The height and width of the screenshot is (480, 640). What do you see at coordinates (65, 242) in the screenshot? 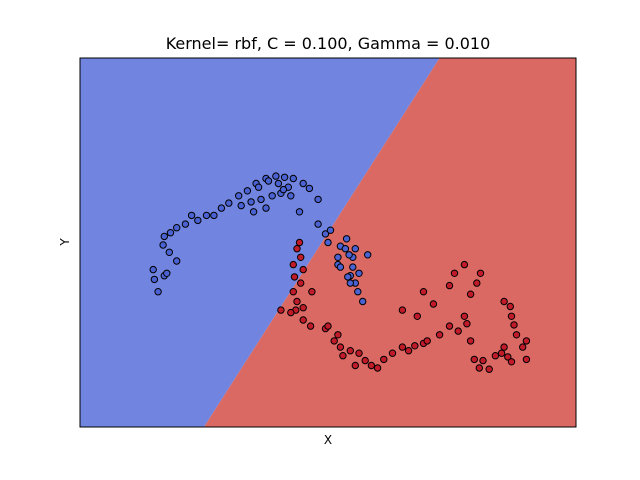
I see `y-axis-label: Y` at bounding box center [65, 242].